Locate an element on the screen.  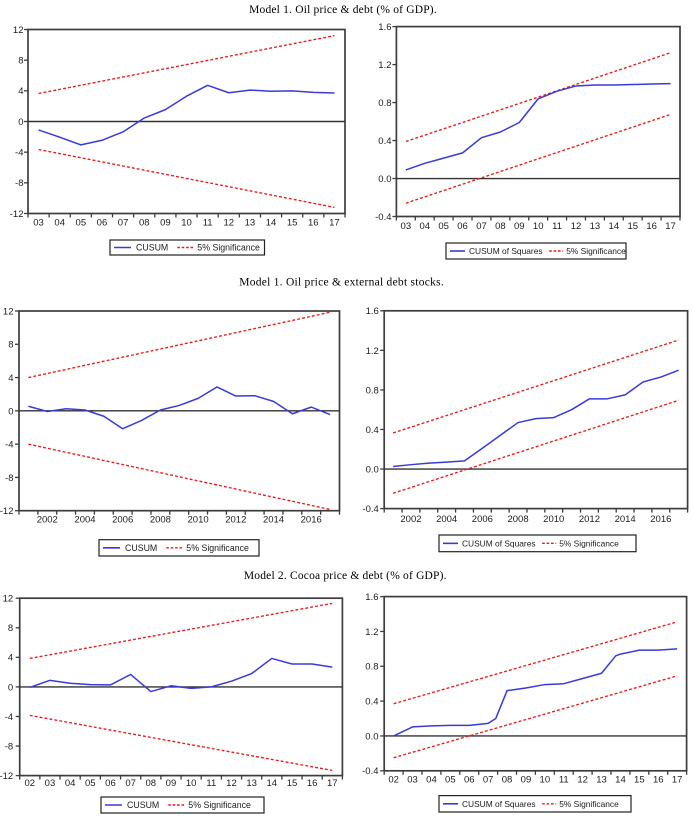
svg-text: 4 is located at coordinates (20, 91).